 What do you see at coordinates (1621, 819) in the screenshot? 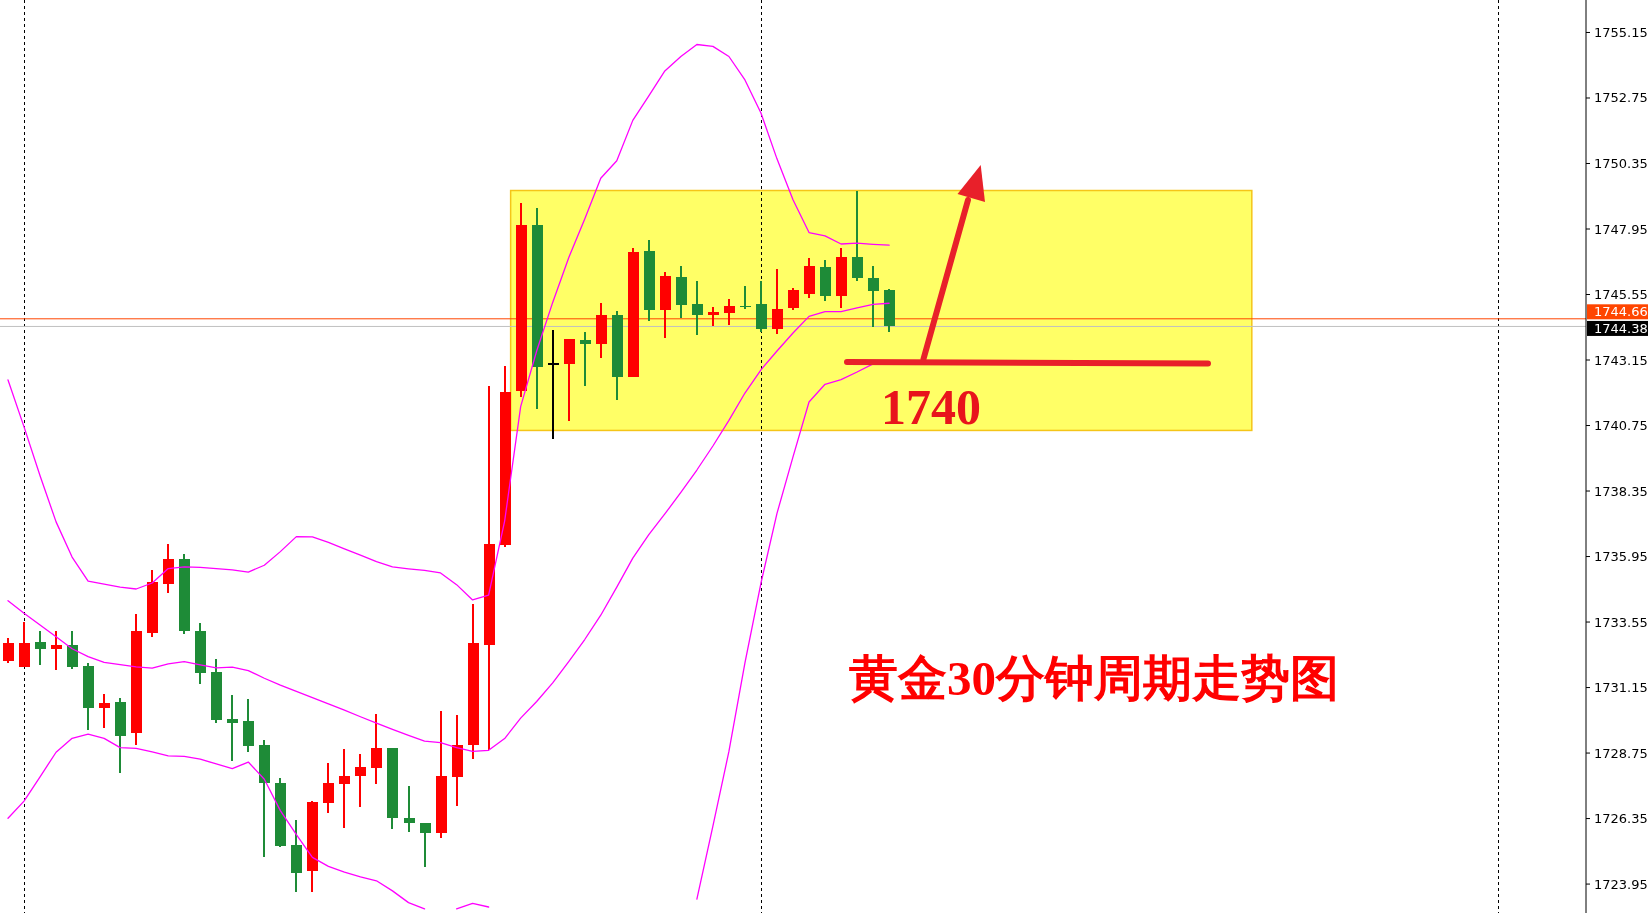
I see `ytick: 1726.35` at bounding box center [1621, 819].